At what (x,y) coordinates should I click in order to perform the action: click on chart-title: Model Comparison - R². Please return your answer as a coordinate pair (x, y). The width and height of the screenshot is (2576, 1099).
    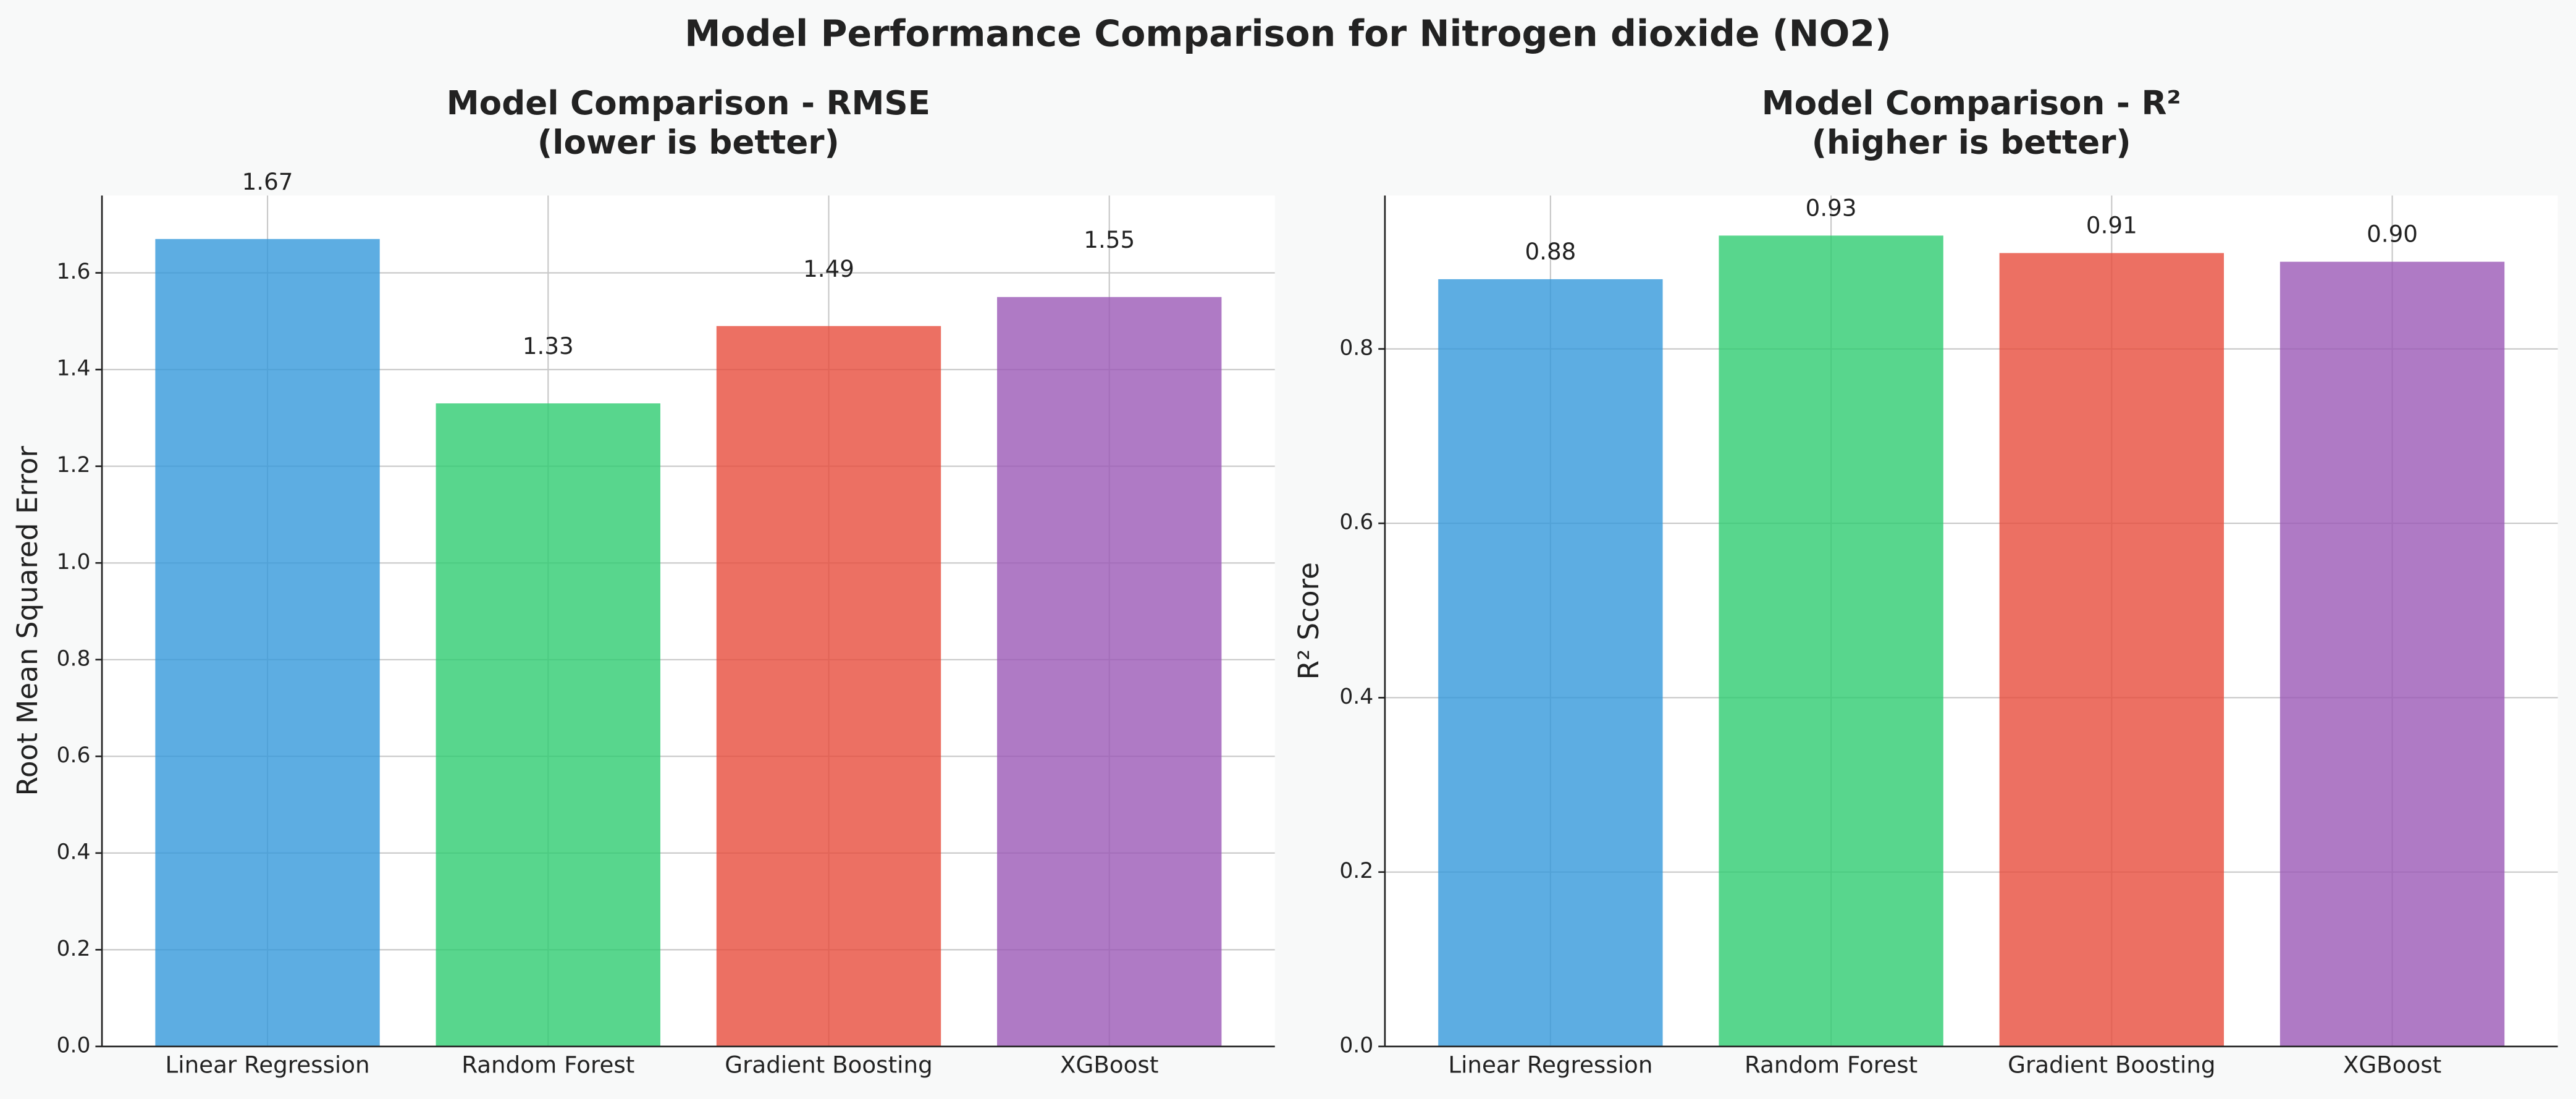
    Looking at the image, I should click on (1971, 103).